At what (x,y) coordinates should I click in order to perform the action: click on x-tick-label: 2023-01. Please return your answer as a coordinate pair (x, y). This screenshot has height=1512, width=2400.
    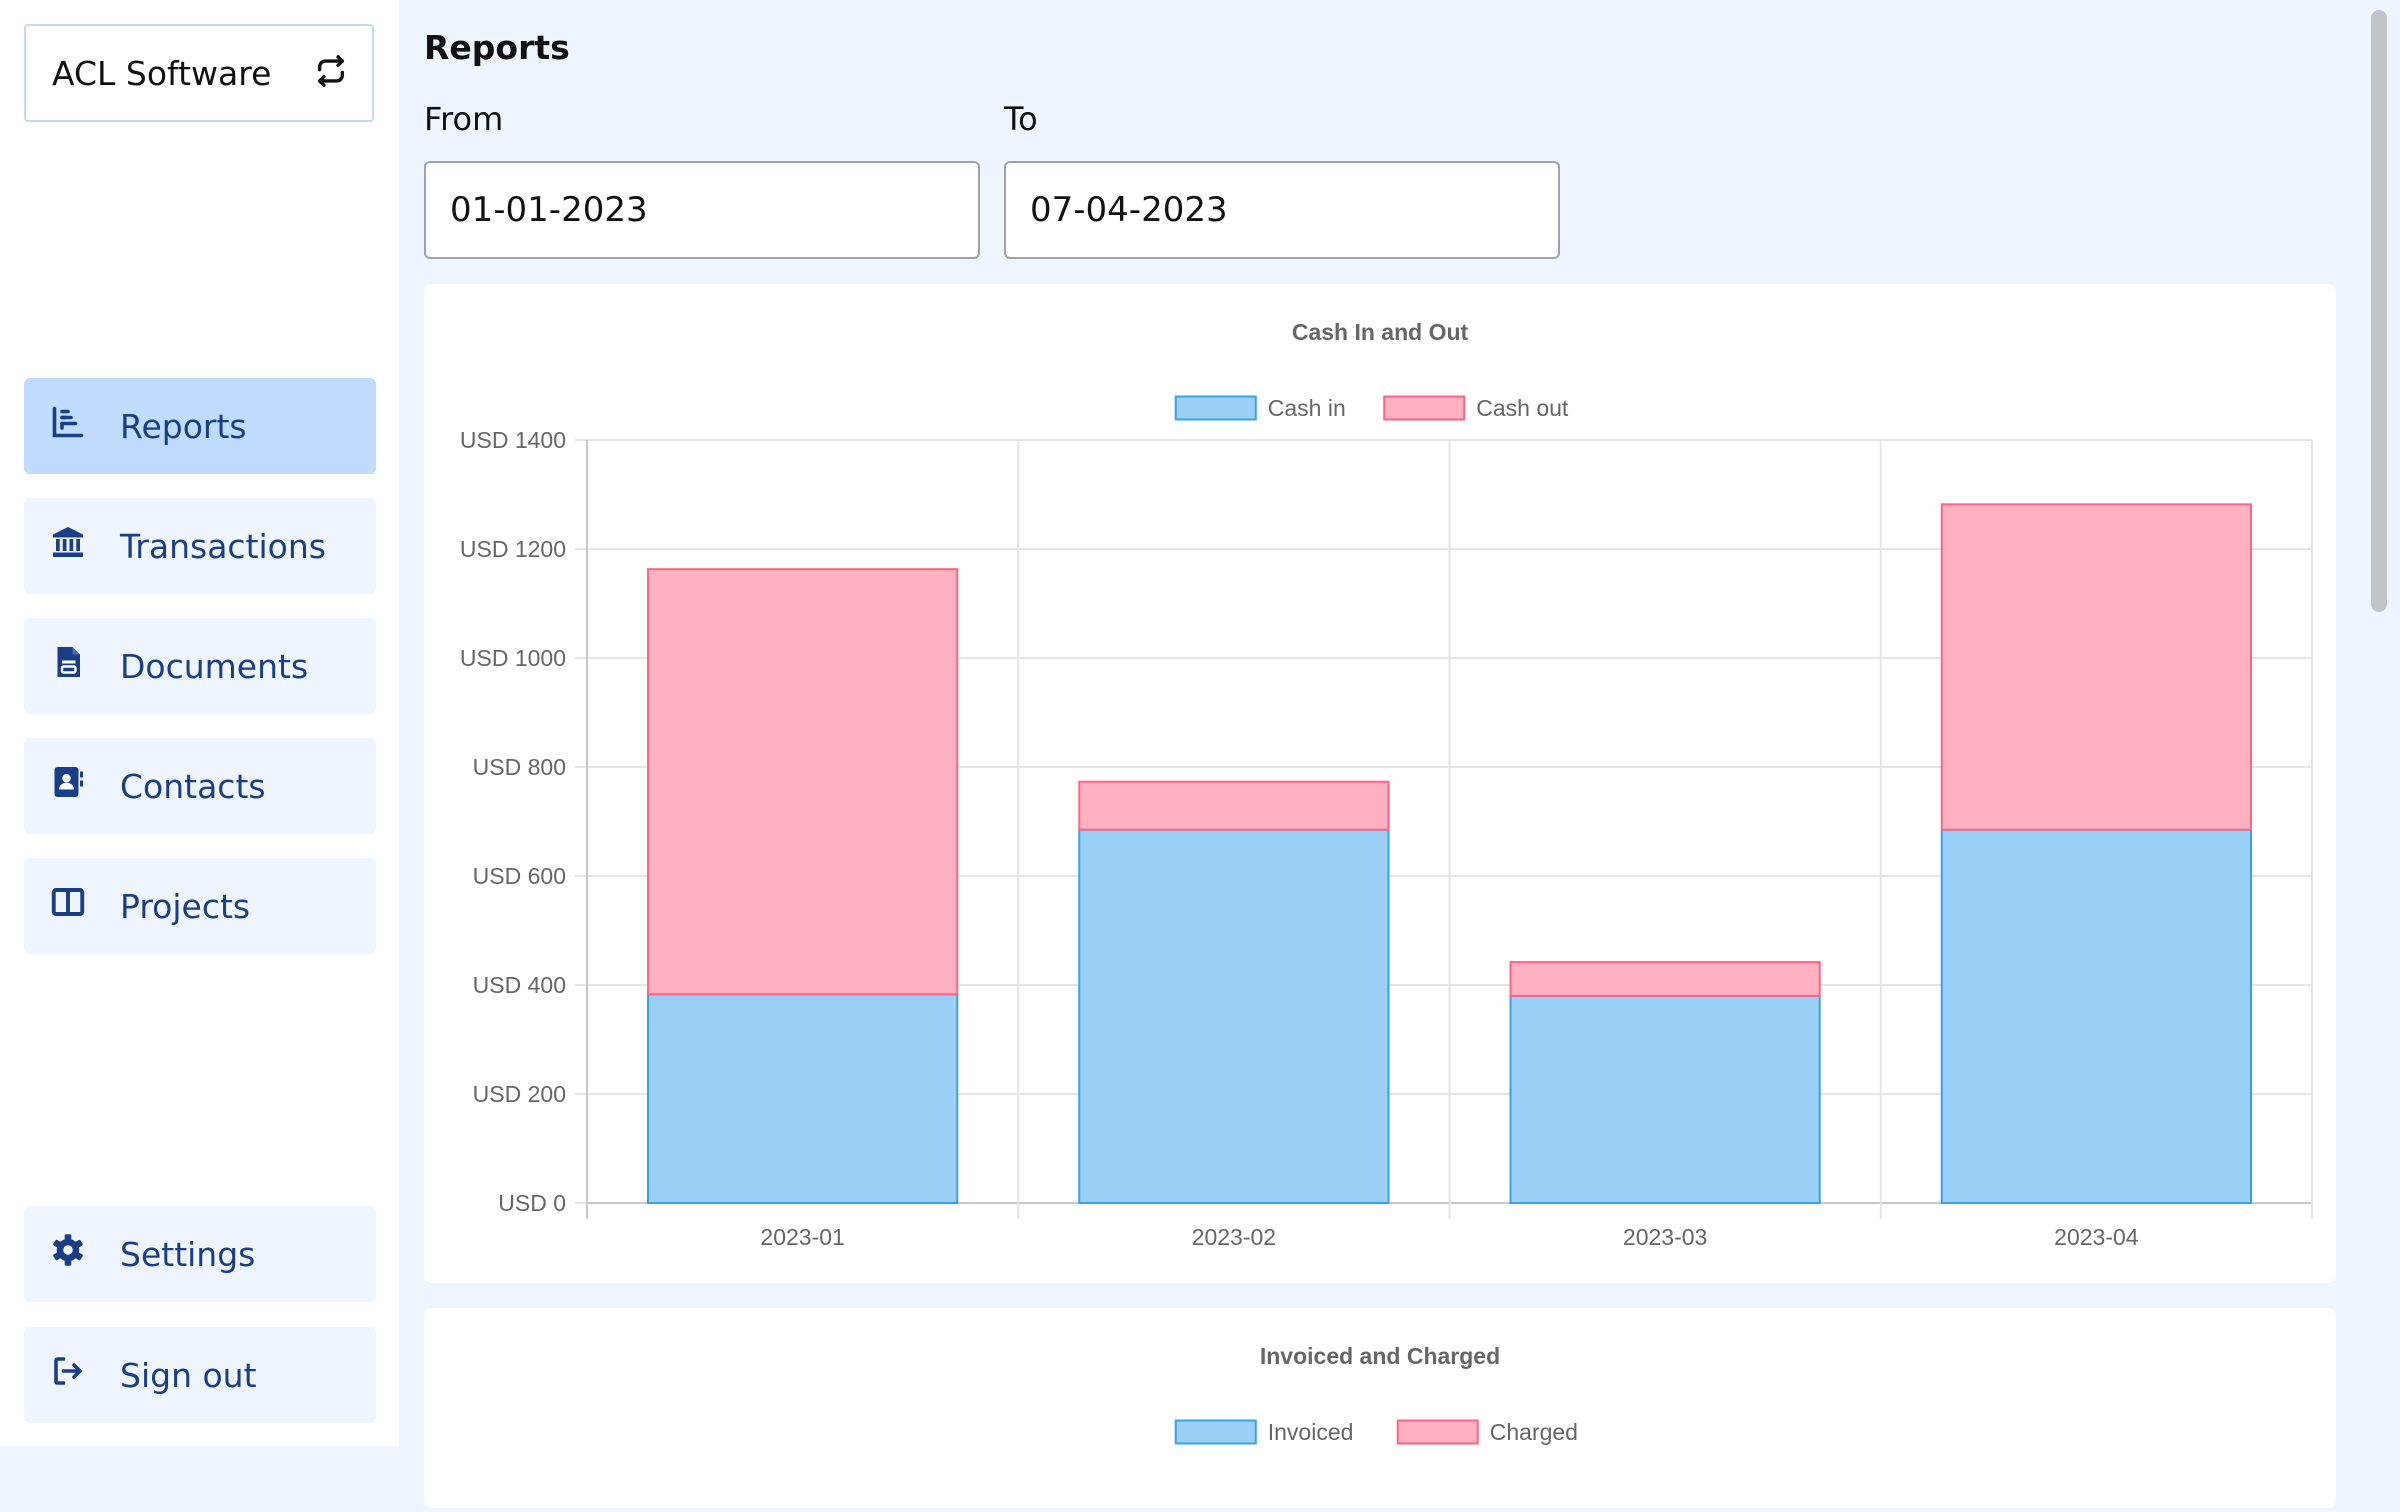
    Looking at the image, I should click on (802, 1237).